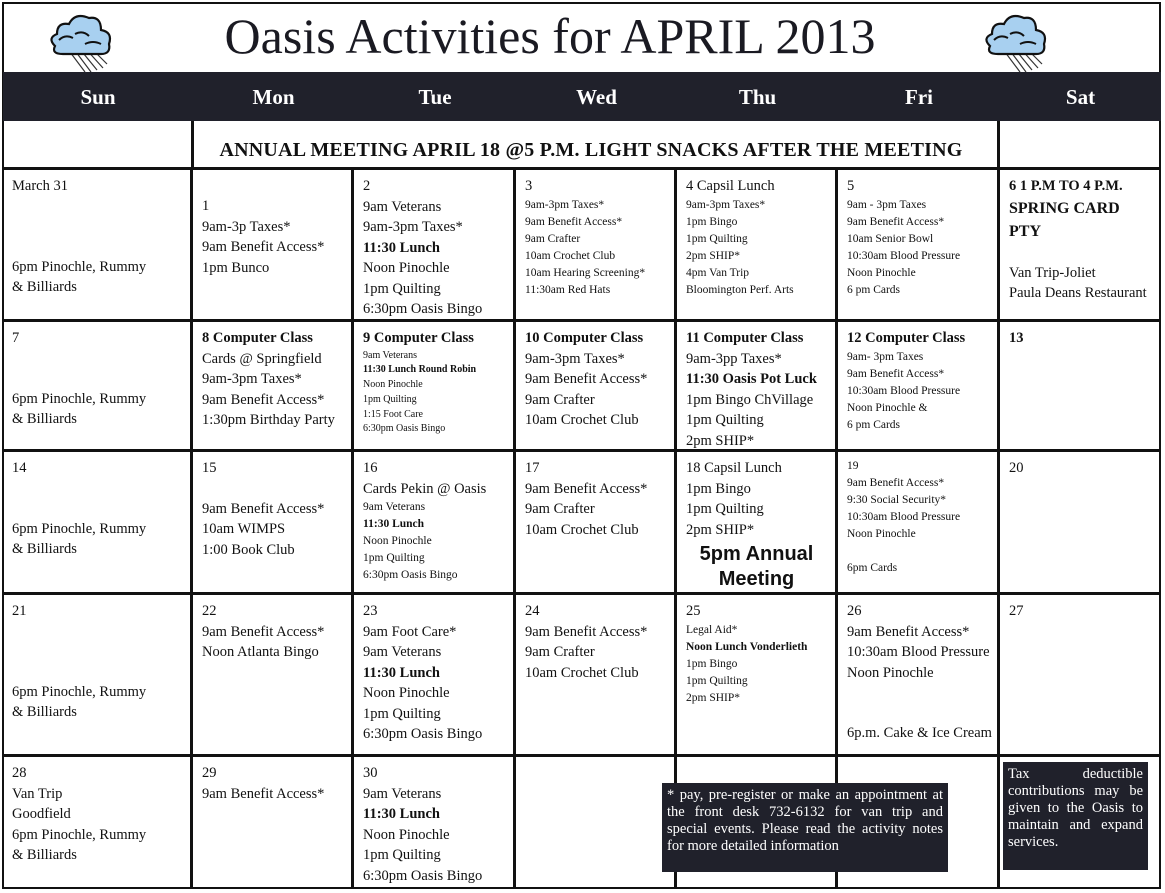  What do you see at coordinates (553, 238) in the screenshot?
I see `event-item: 9am Crafter` at bounding box center [553, 238].